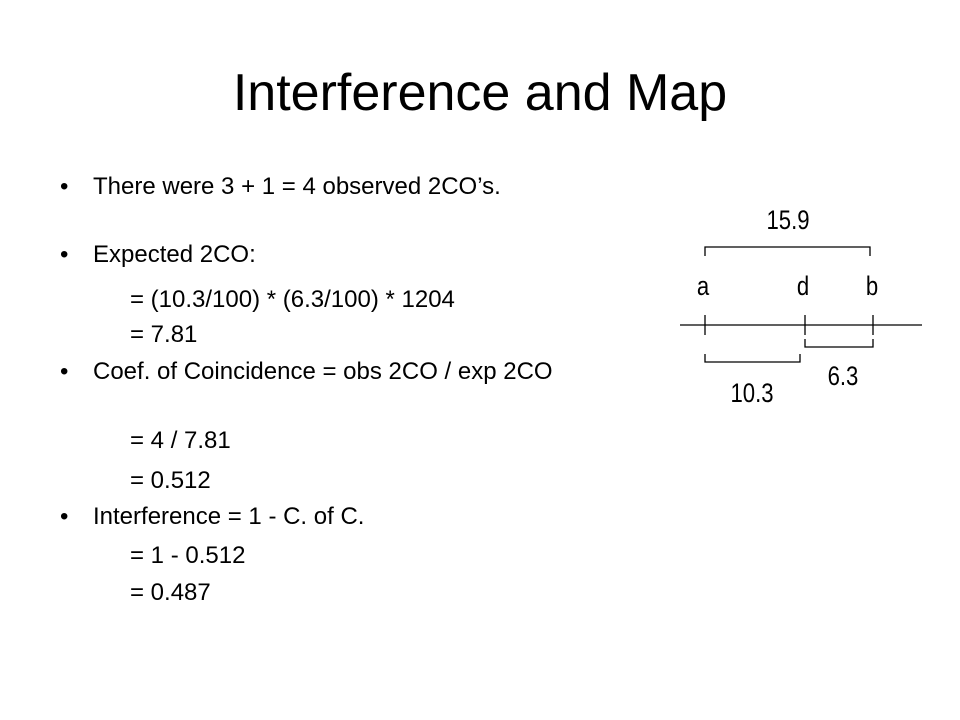 The width and height of the screenshot is (960, 720). Describe the element at coordinates (170, 592) in the screenshot. I see `sub-line: = 0.487` at that location.